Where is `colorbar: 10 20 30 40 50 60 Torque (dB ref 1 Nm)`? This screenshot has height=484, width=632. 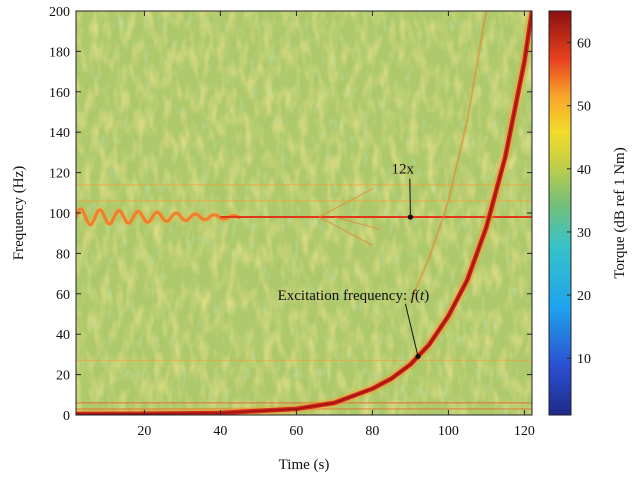 colorbar: 10 20 30 40 50 60 Torque (dB ref 1 Nm) is located at coordinates (588, 213).